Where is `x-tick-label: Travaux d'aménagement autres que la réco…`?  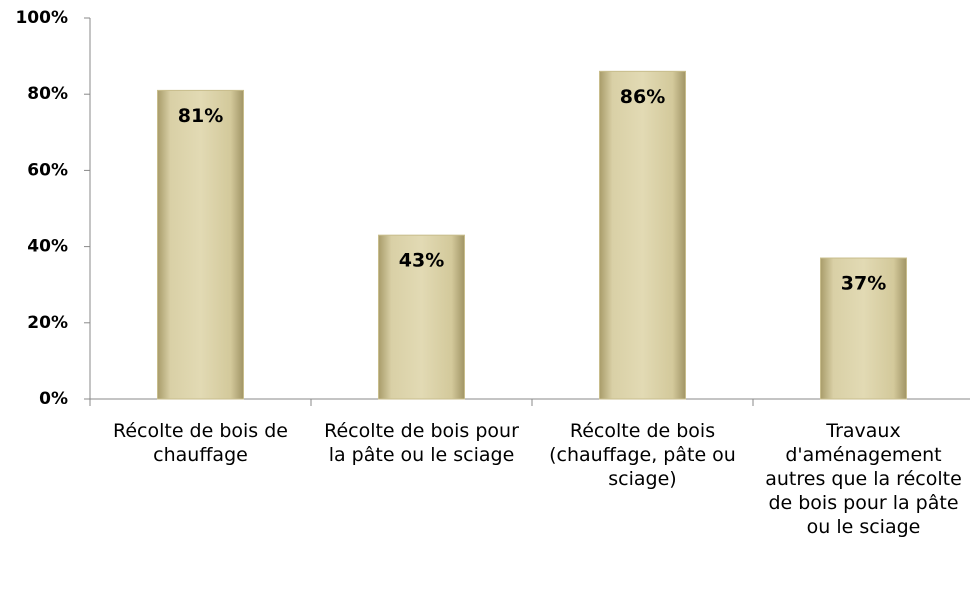
x-tick-label: Travaux d'aménagement autres que la réco… is located at coordinates (863, 479).